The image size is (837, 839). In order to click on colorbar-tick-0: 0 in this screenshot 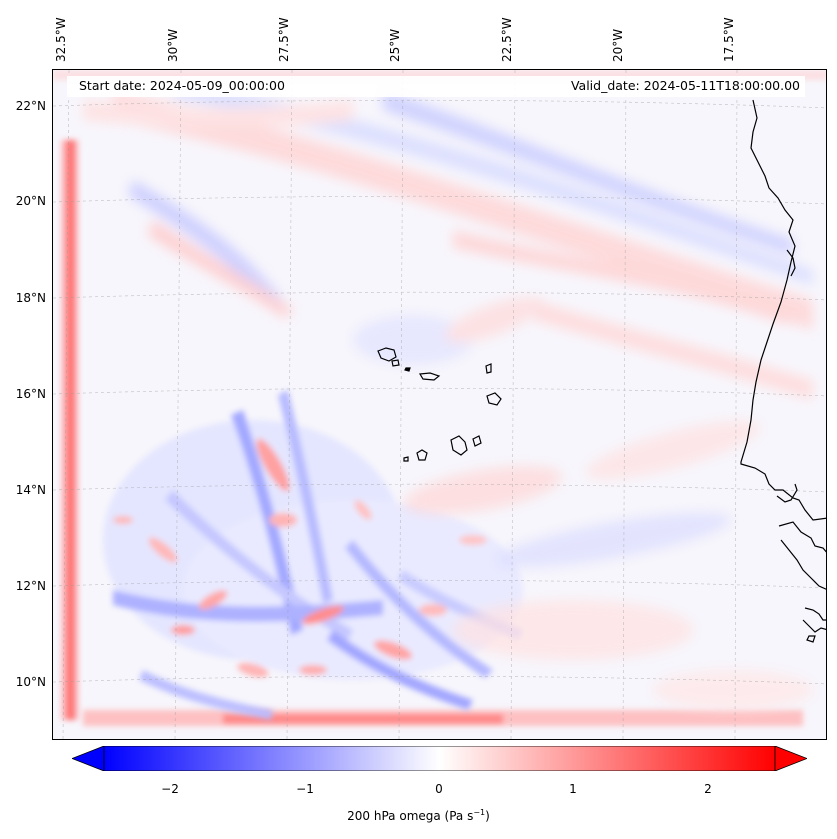, I will do `click(439, 789)`.